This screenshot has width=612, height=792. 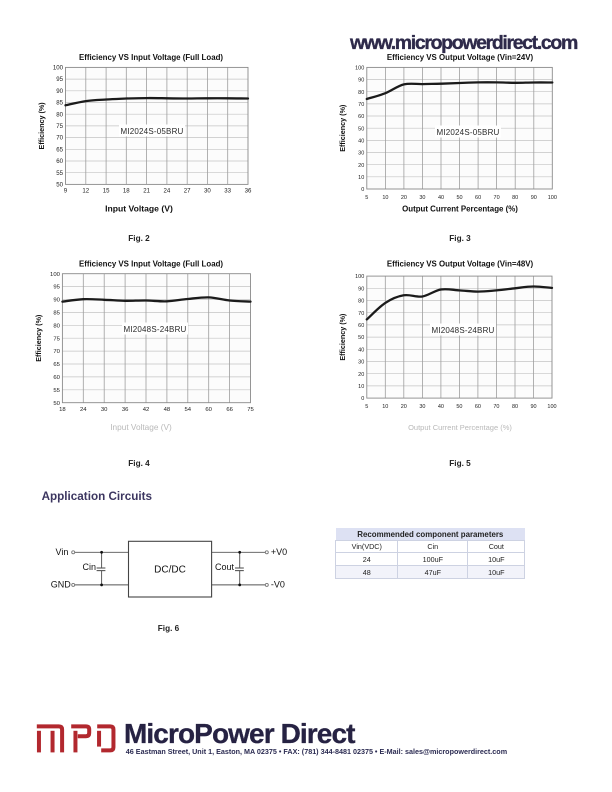 I want to click on svg-text: MI2048S-24BRU, so click(x=154, y=329).